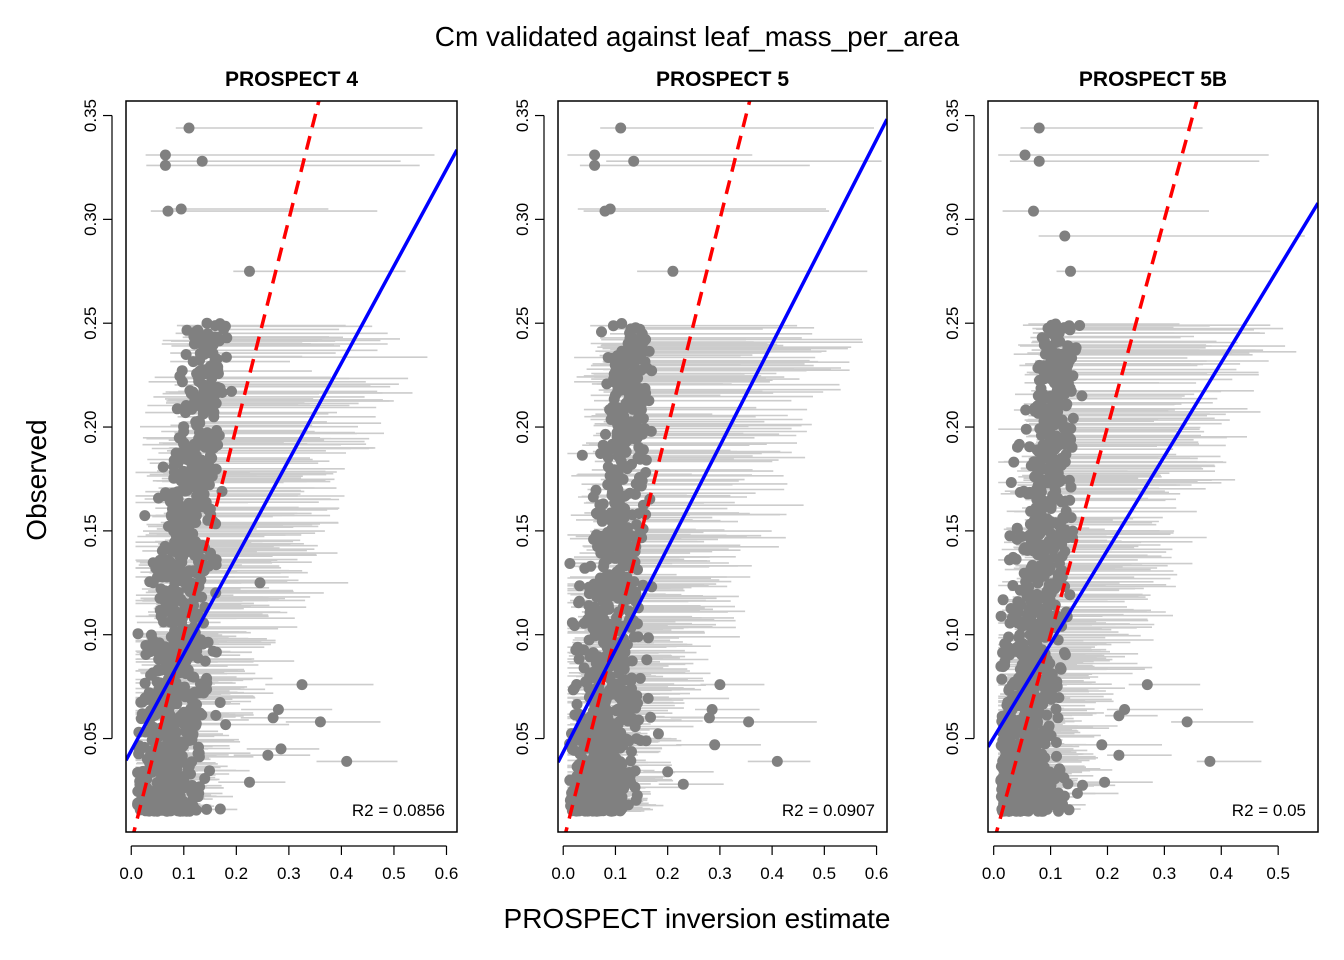  I want to click on panel-title: PROSPECT 5, so click(722, 79).